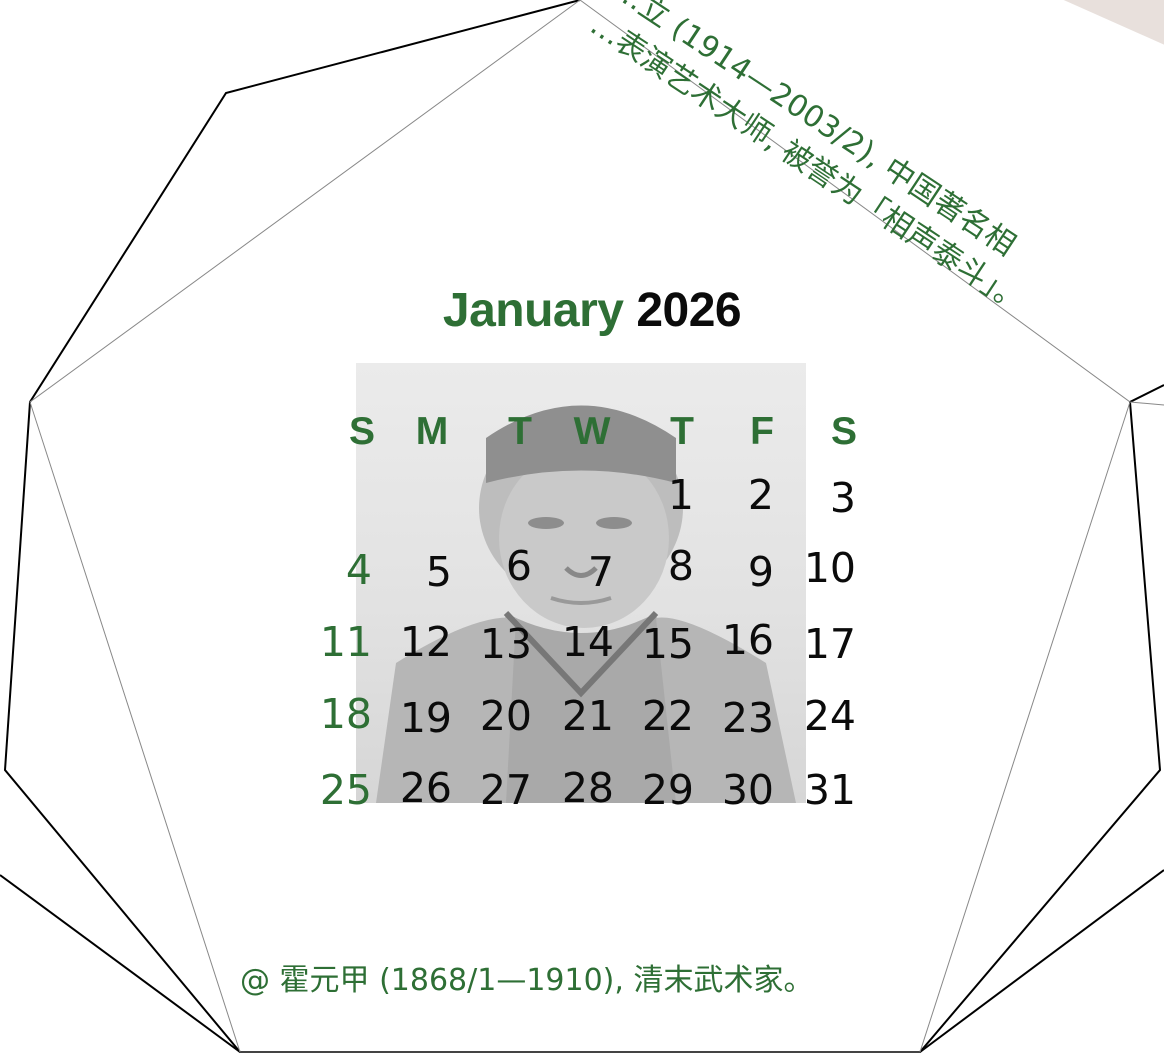 The height and width of the screenshot is (1054, 1164). I want to click on day-cell: 31, so click(829, 790).